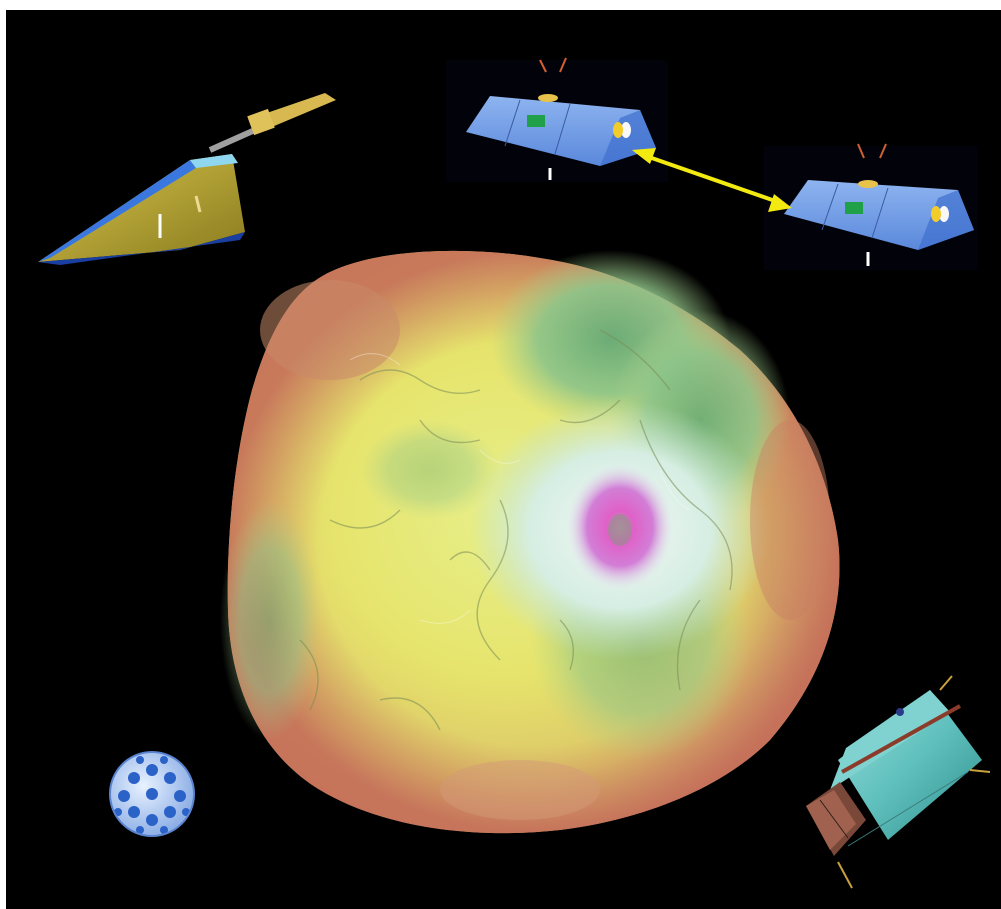  Describe the element at coordinates (3, 454) in the screenshot. I see `image-margin-left` at that location.